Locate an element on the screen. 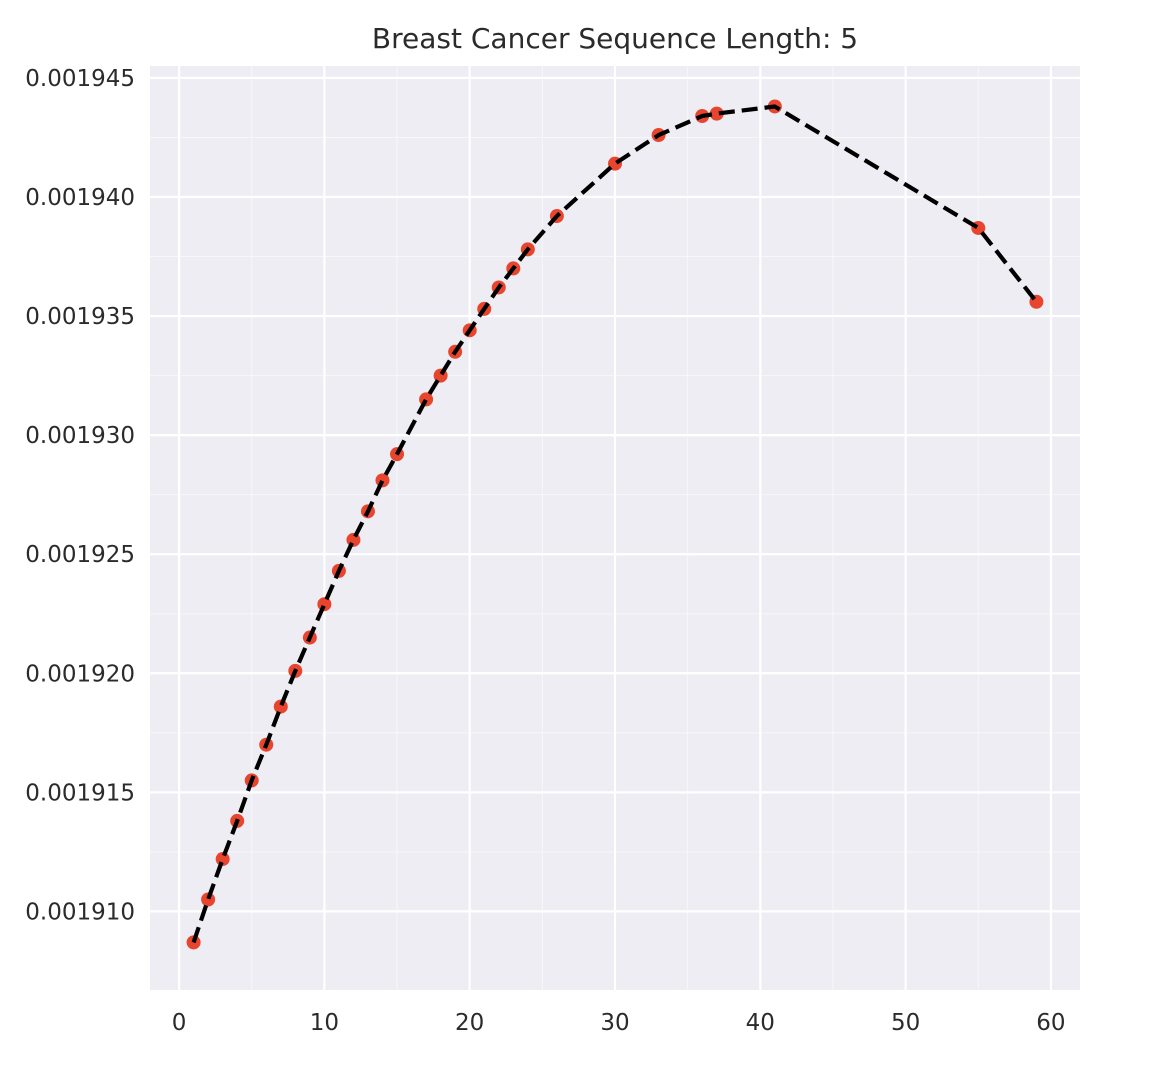  chart-title: Breast Cancer Sequence Length: 5 is located at coordinates (615, 38).